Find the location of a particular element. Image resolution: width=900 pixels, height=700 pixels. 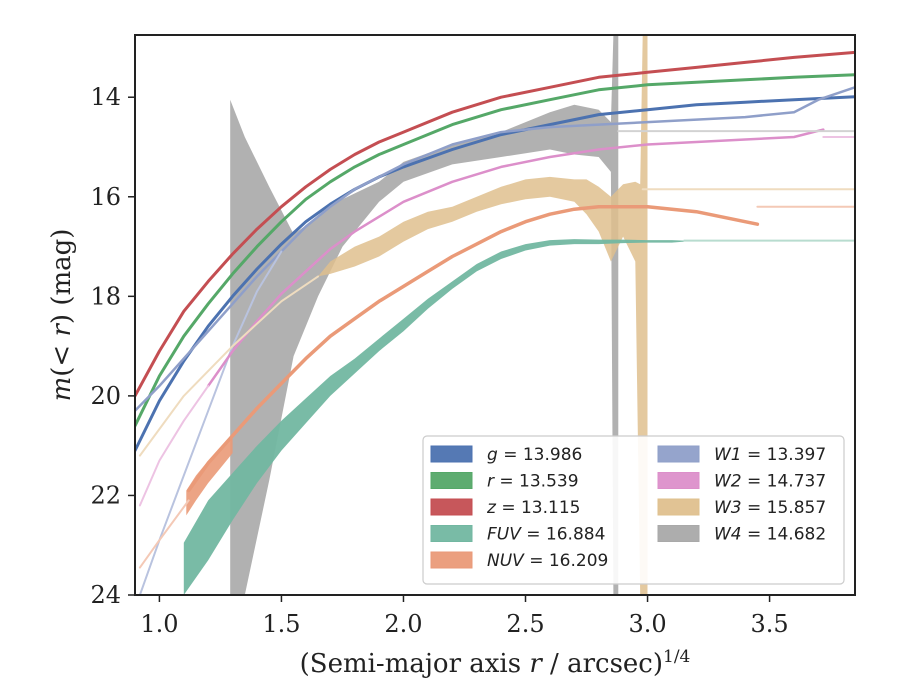

y-axis-title: m(< r) (mag) is located at coordinates (62, 315).